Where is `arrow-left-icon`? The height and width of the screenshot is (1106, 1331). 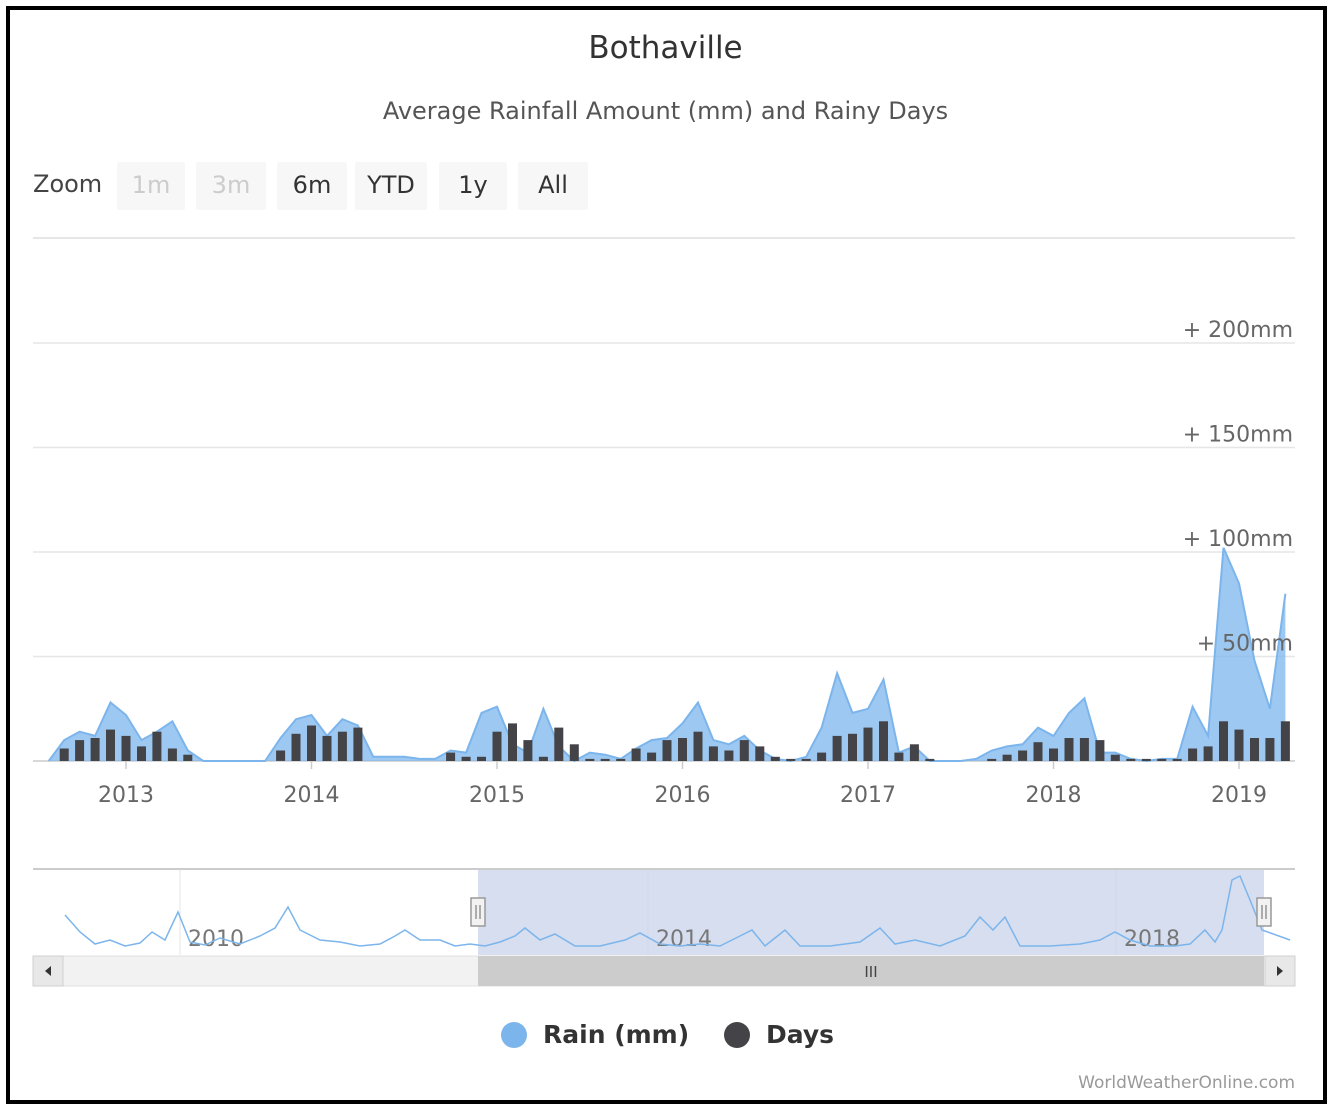 arrow-left-icon is located at coordinates (48, 971).